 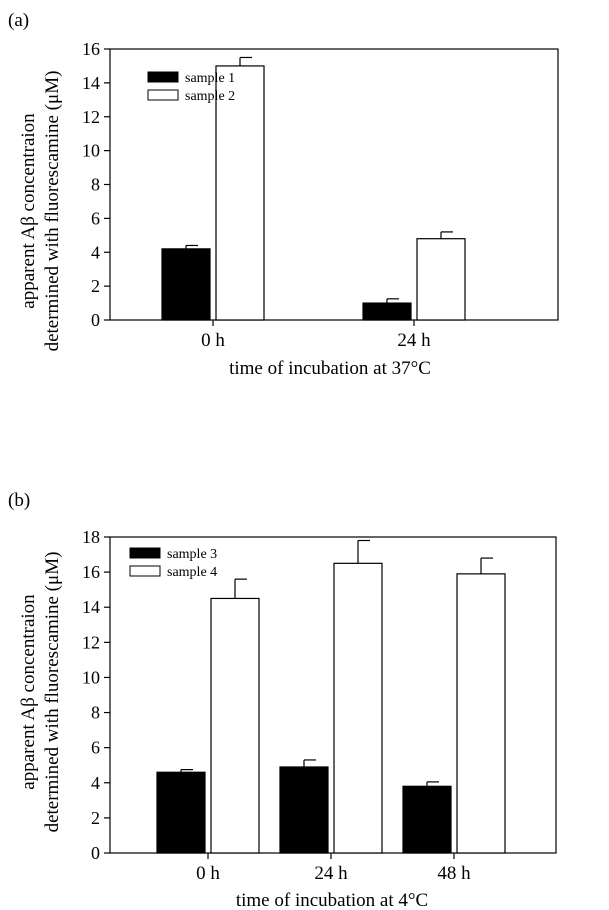 What do you see at coordinates (91, 83) in the screenshot?
I see `y-tick-label-a-7: 14` at bounding box center [91, 83].